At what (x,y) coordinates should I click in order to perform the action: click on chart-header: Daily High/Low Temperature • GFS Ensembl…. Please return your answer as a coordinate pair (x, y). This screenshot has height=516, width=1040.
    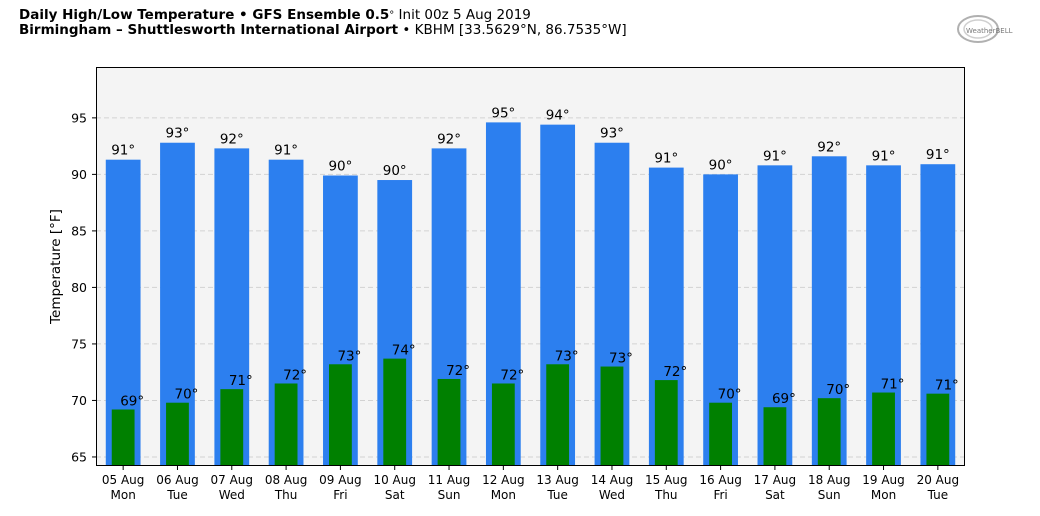
    Looking at the image, I should click on (323, 23).